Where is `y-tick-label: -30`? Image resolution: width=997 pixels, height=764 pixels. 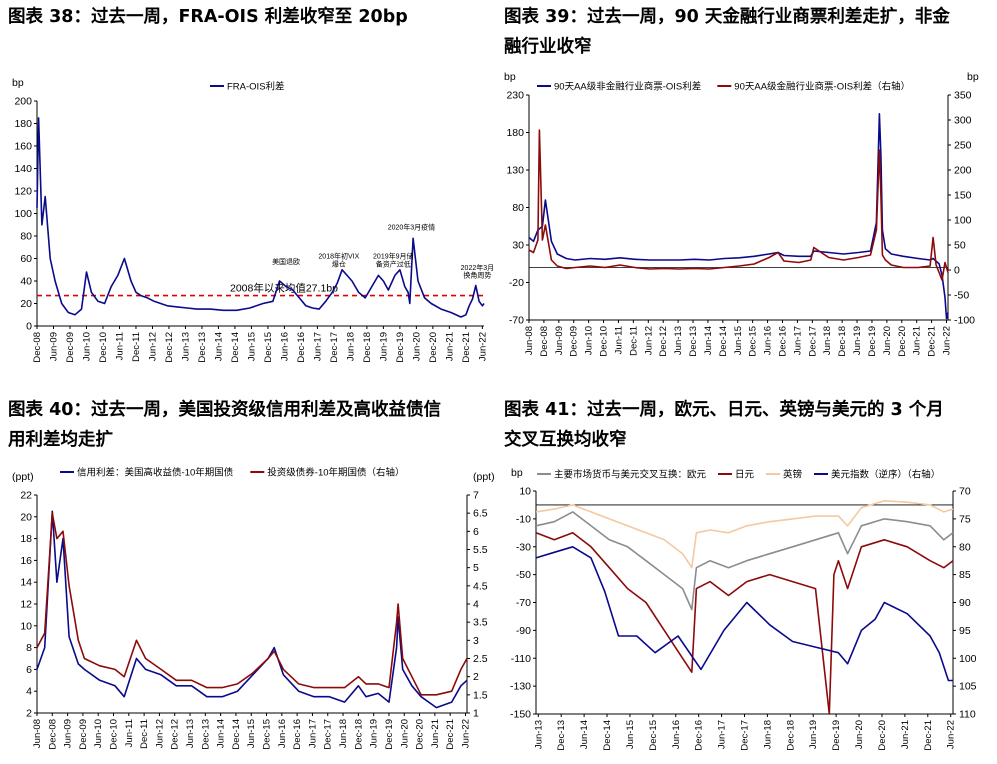
y-tick-label: -30 is located at coordinates (523, 547).